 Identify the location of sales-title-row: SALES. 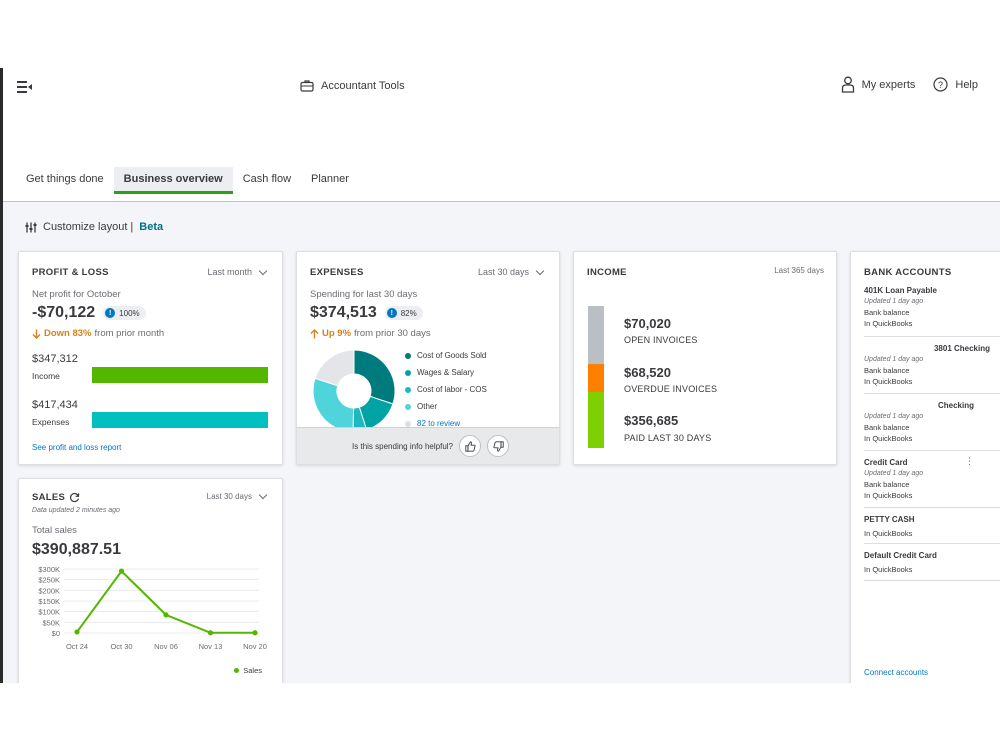
(56, 497).